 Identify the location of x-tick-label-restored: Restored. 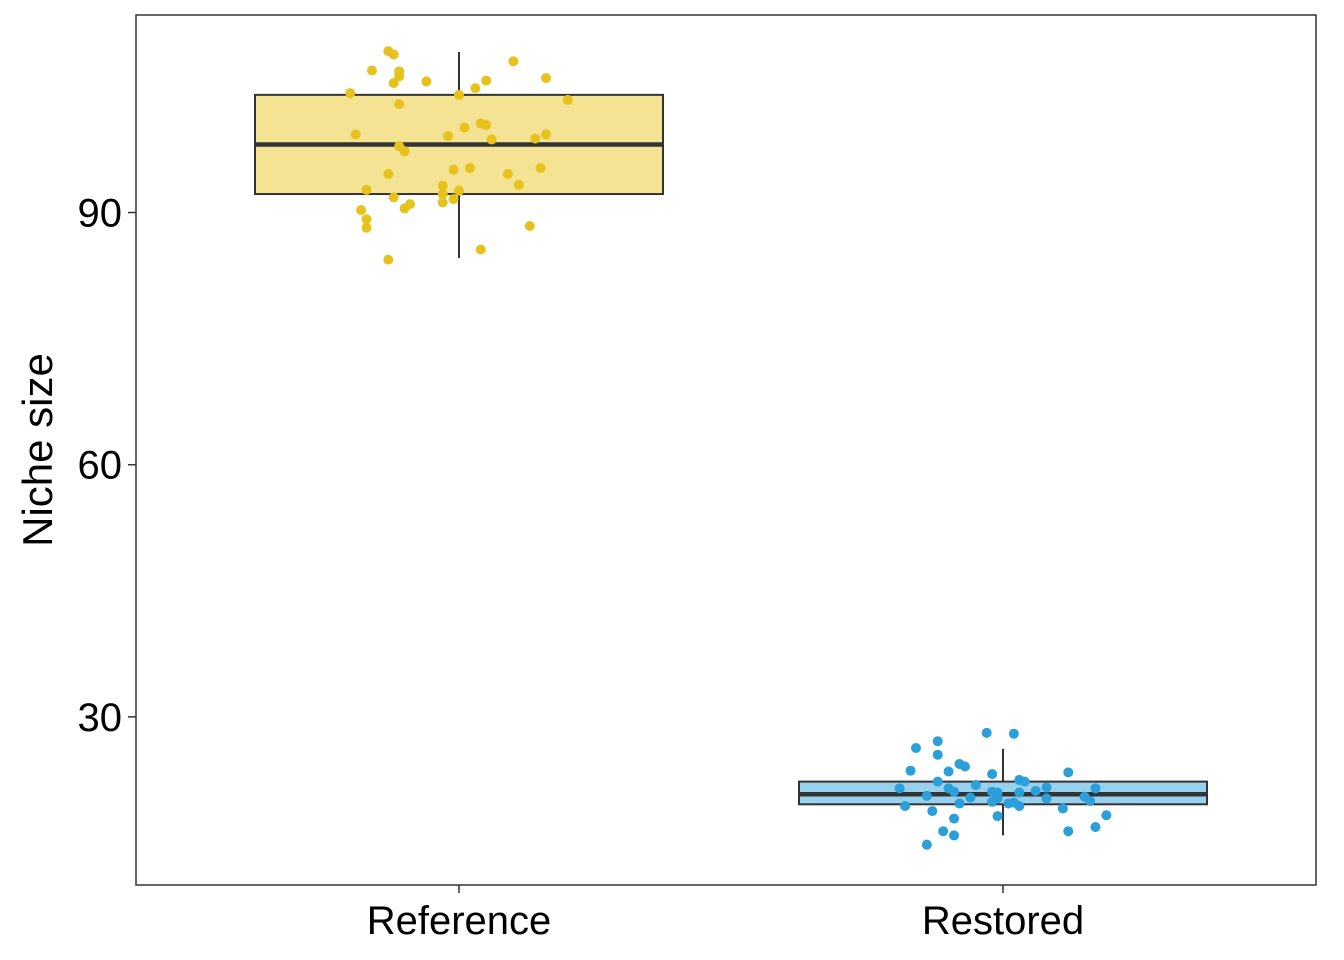
(1003, 921).